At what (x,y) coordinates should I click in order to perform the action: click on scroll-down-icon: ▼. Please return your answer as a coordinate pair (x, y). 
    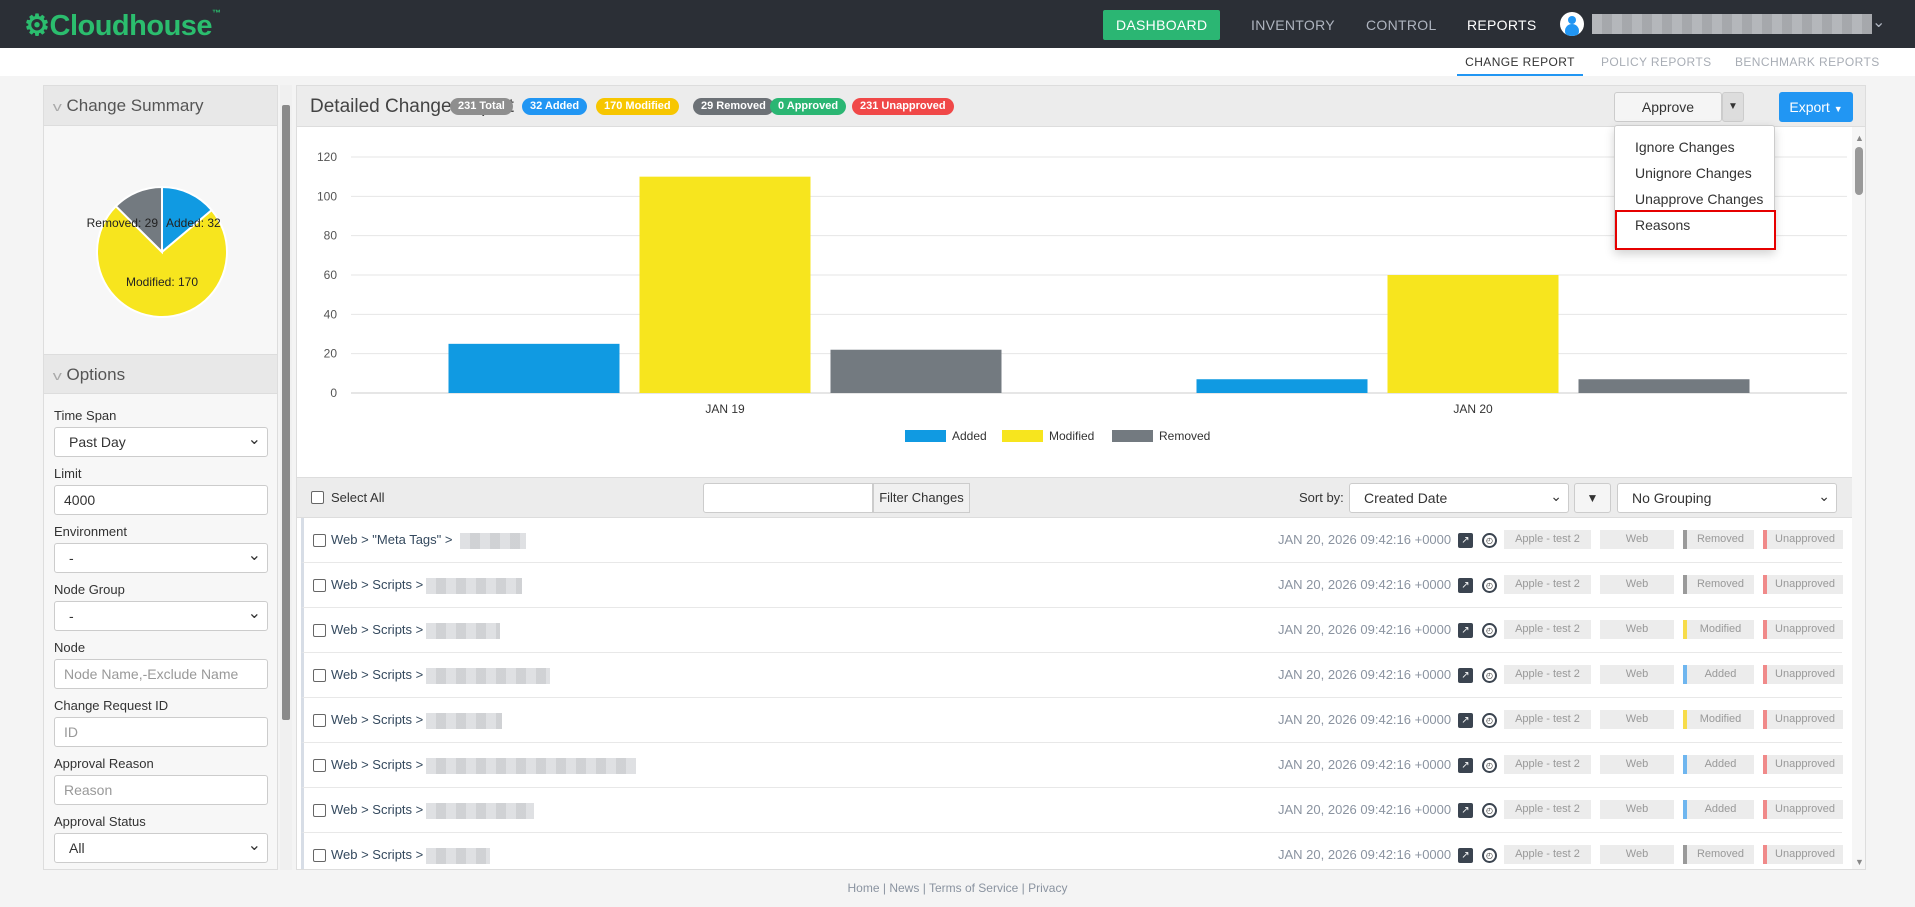
    Looking at the image, I should click on (1859, 862).